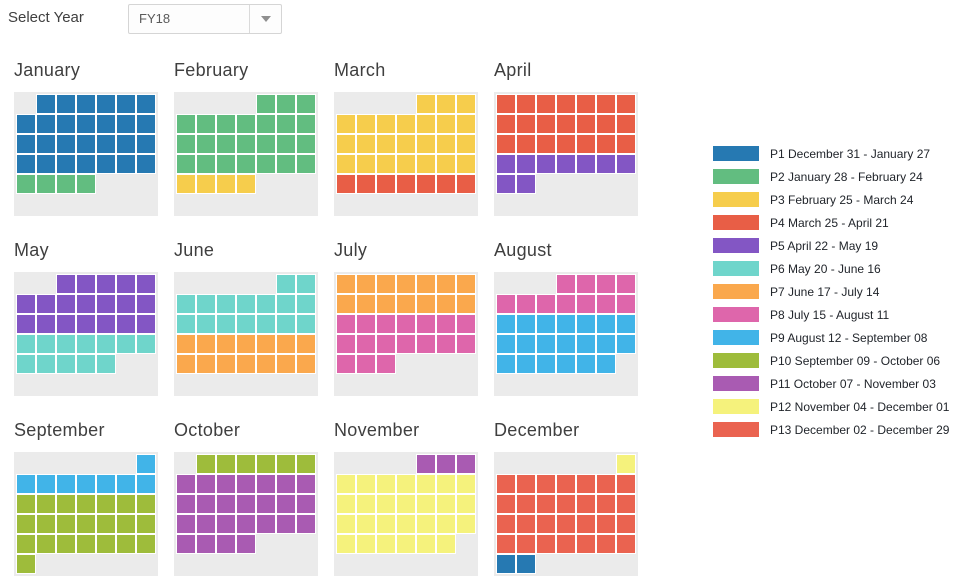 This screenshot has width=954, height=579. I want to click on legend-item-p8: P8 July 15 - August 11, so click(831, 314).